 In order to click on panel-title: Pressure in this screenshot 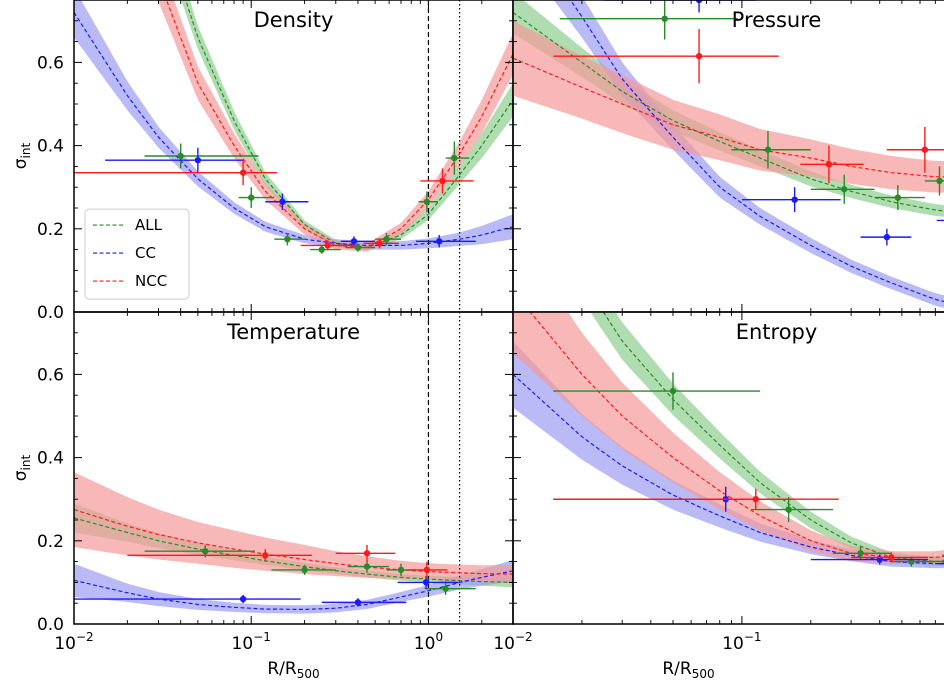, I will do `click(777, 20)`.